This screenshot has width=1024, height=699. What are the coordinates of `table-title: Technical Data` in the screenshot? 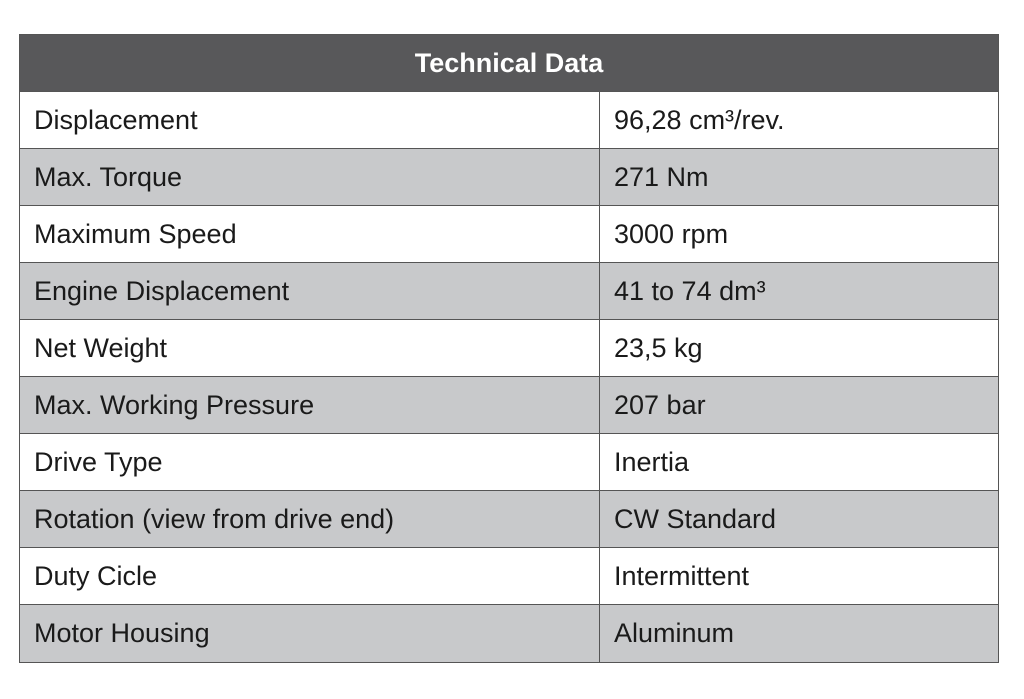 It's located at (509, 63).